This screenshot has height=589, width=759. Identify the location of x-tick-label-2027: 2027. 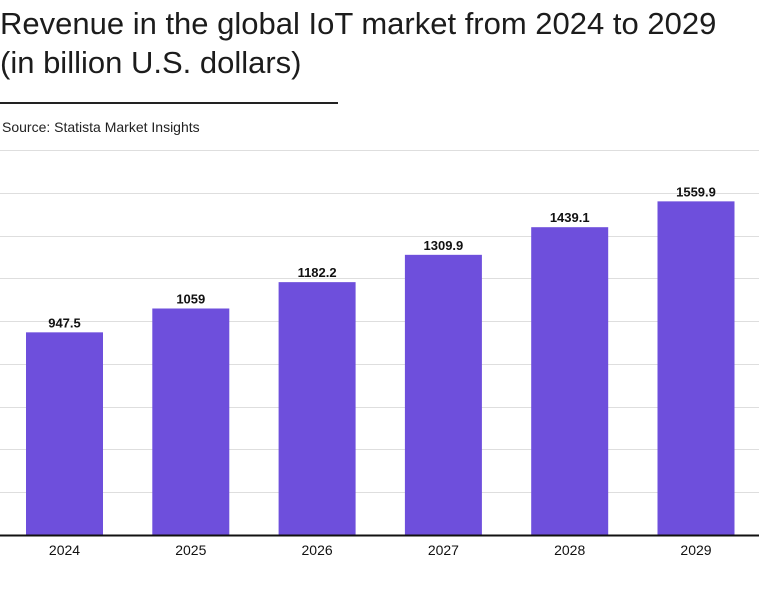
(443, 550).